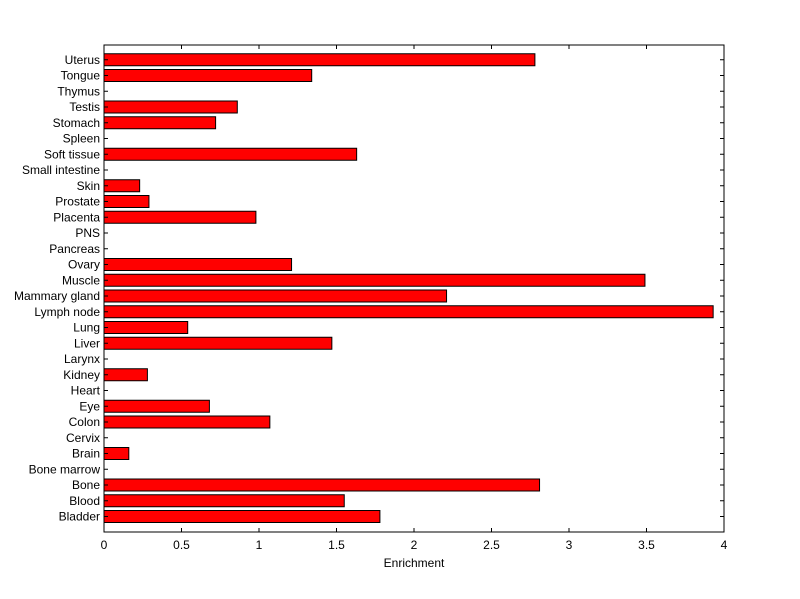  Describe the element at coordinates (84, 422) in the screenshot. I see `y-tick-label: Colon` at that location.